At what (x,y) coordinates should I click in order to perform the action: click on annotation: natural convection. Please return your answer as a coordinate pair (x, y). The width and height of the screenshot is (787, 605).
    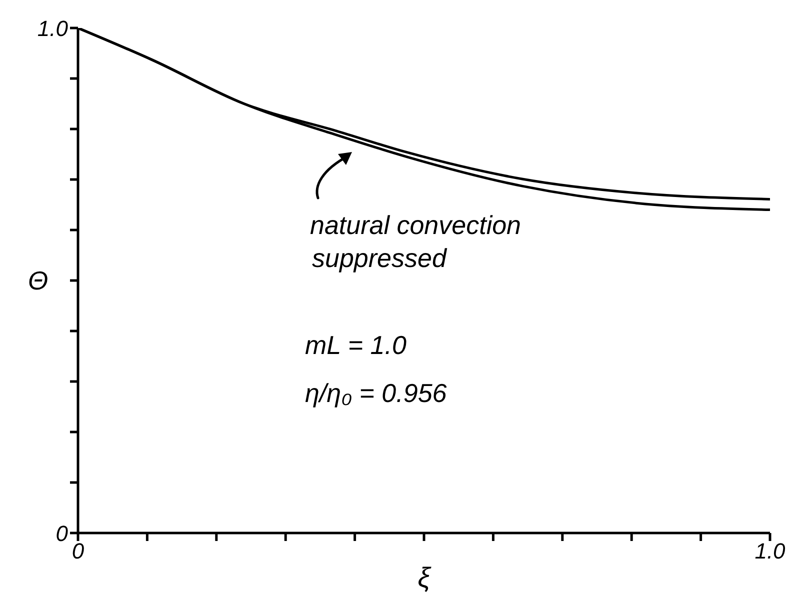
    Looking at the image, I should click on (416, 225).